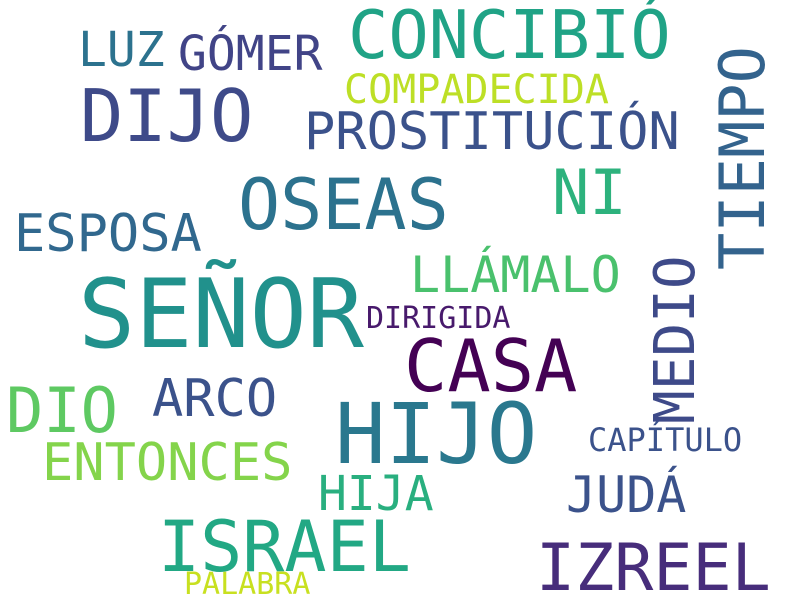 This screenshot has width=800, height=606. What do you see at coordinates (250, 54) in the screenshot?
I see `word-gomer: GÓMER` at bounding box center [250, 54].